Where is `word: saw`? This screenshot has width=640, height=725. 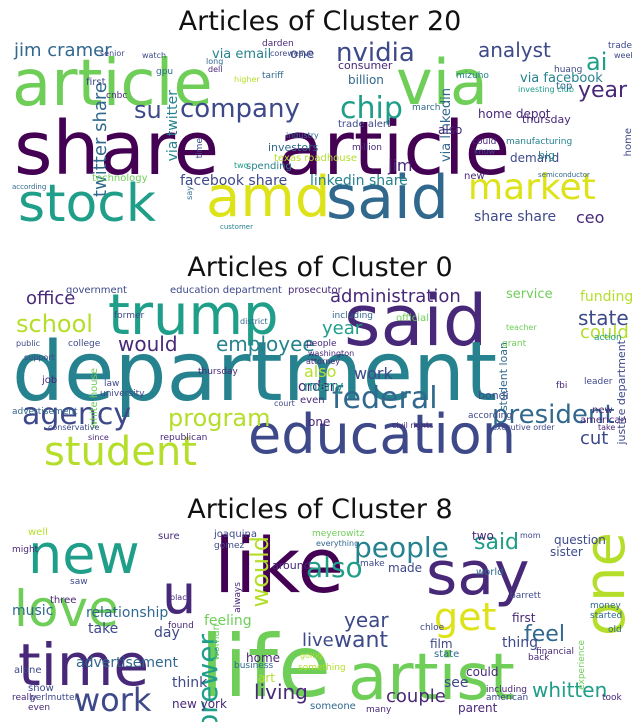
word: saw is located at coordinates (79, 582).